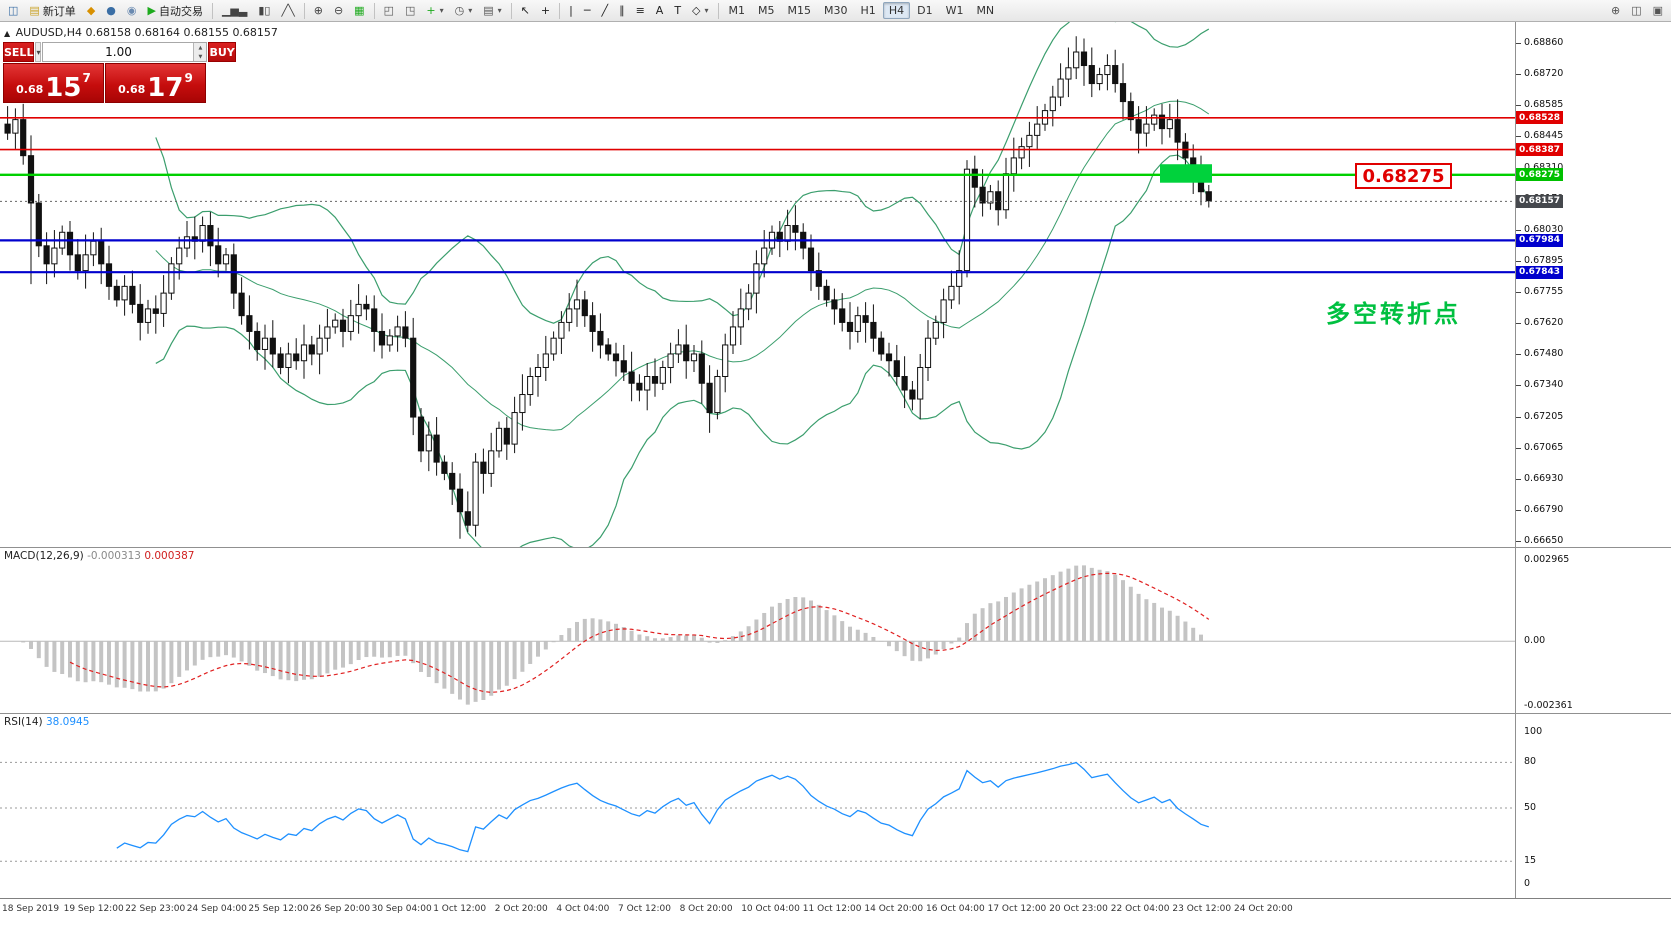  What do you see at coordinates (340, 909) in the screenshot?
I see `time-axis-label: 26 Sep 20:00` at bounding box center [340, 909].